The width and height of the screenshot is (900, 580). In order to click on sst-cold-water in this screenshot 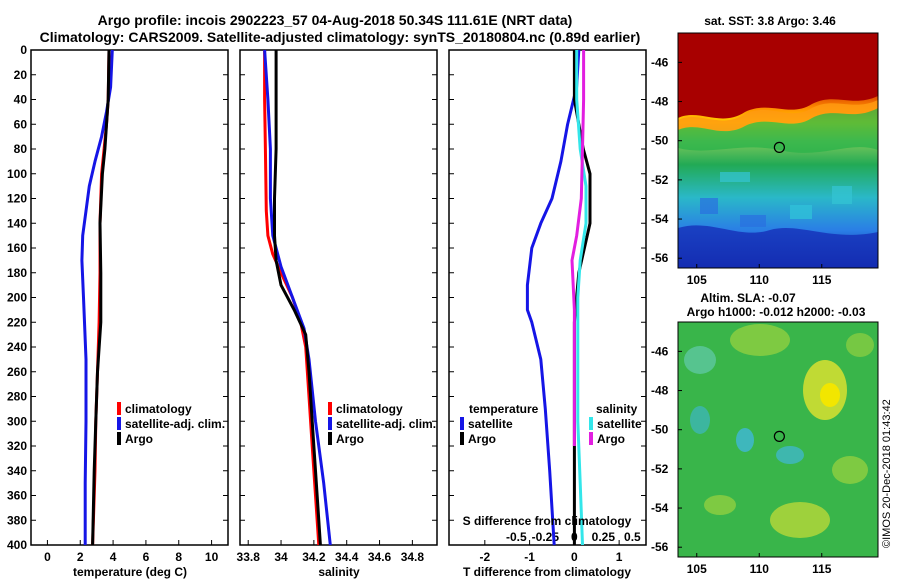, I will do `click(778, 246)`.